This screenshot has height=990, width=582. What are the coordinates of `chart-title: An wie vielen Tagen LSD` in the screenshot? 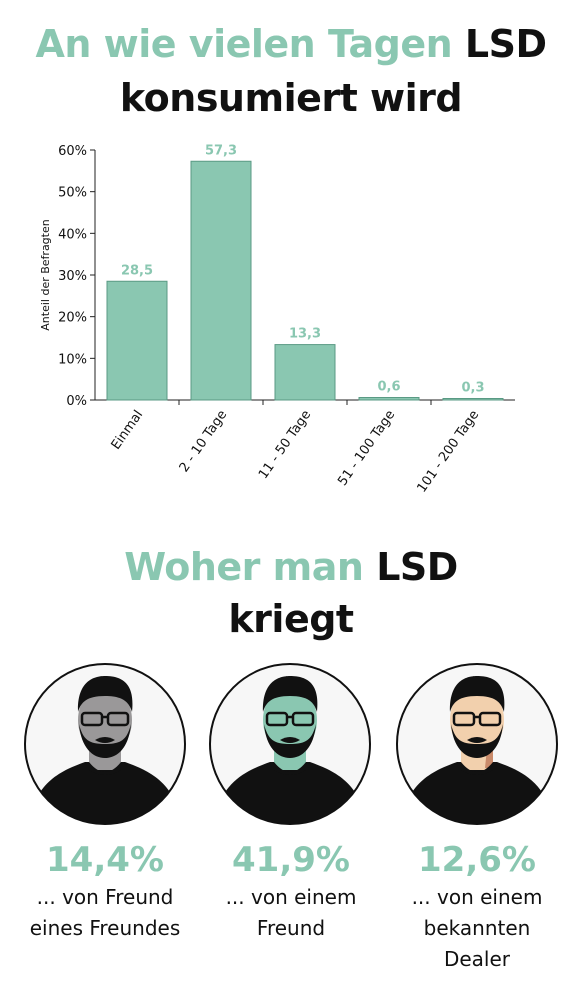 It's located at (291, 44).